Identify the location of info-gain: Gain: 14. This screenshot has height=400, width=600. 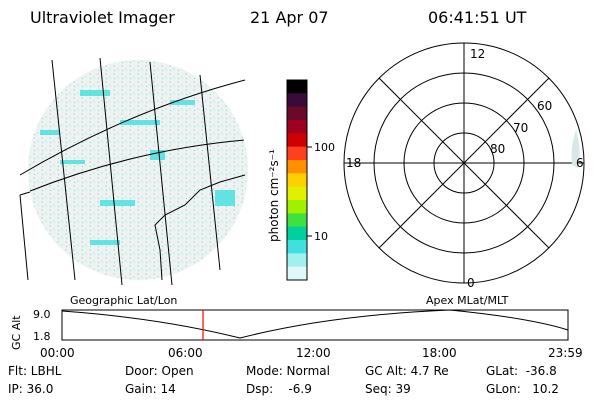
(150, 389).